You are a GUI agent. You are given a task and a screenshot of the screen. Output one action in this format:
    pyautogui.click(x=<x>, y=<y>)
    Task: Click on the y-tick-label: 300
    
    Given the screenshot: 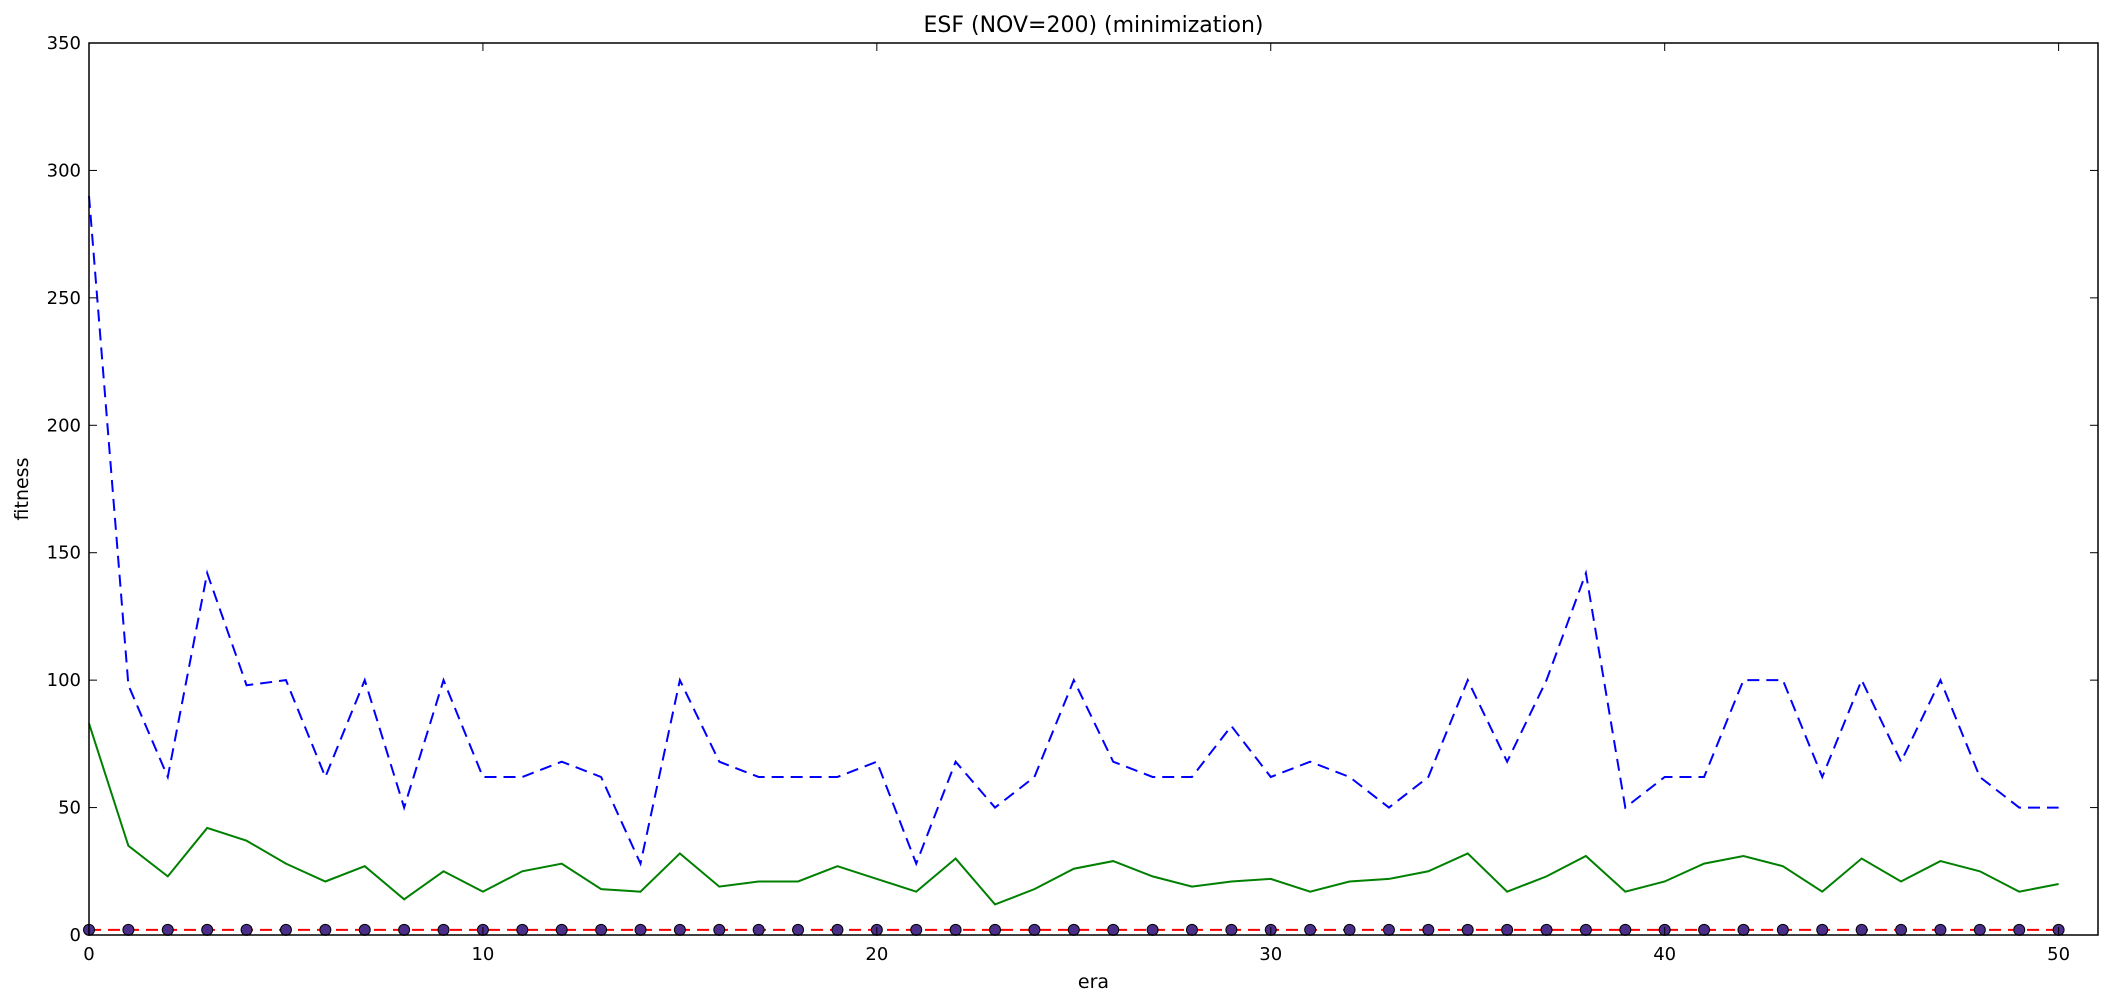 What is the action you would take?
    pyautogui.click(x=64, y=170)
    